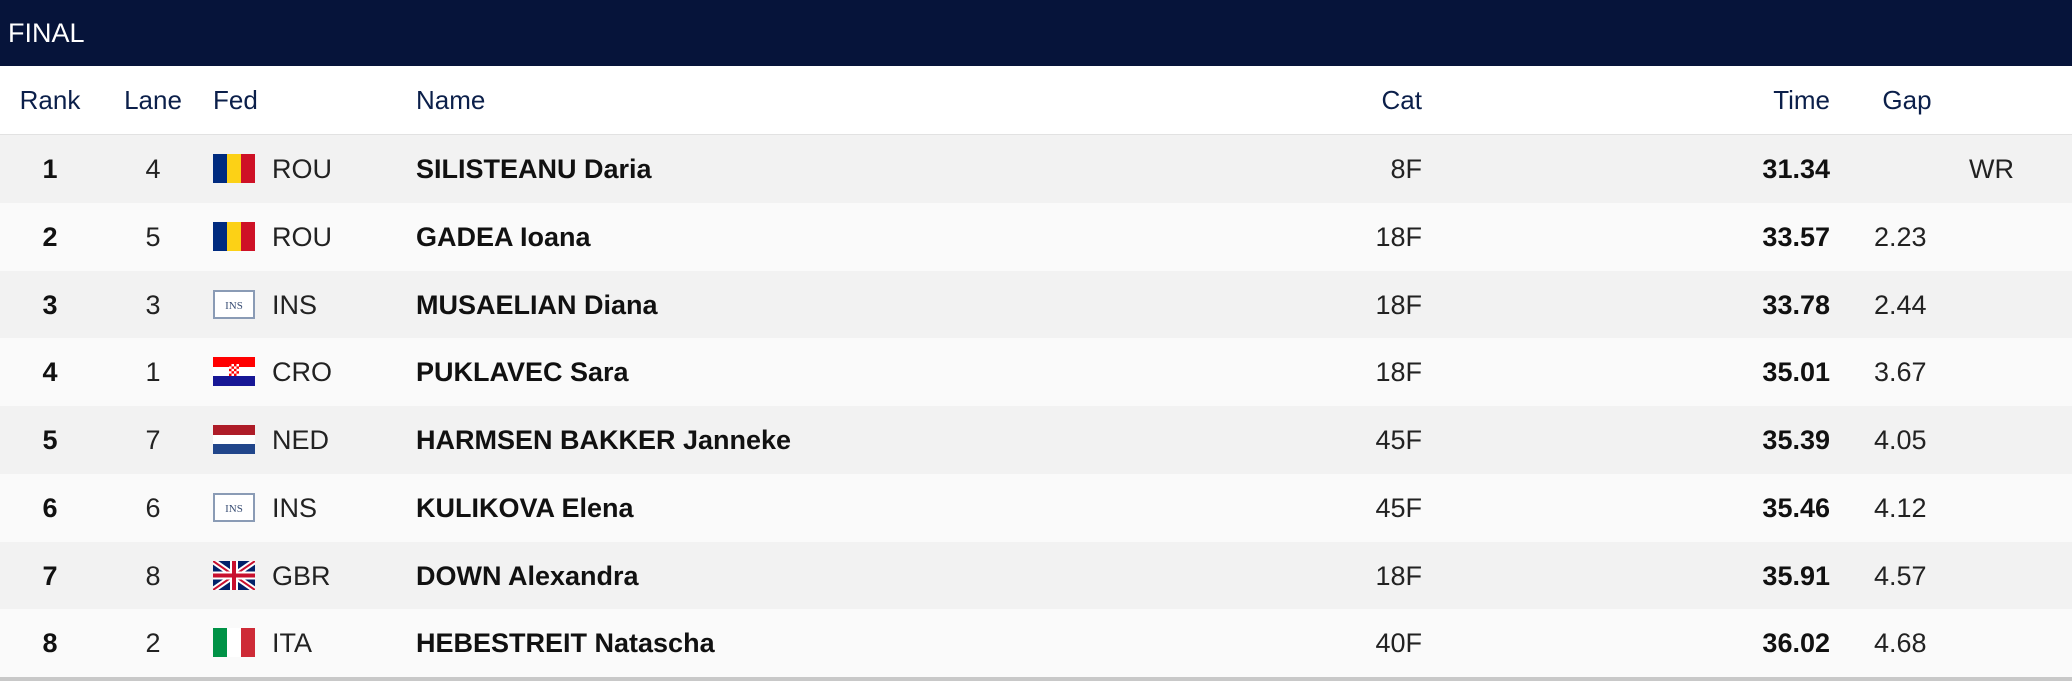 This screenshot has height=682, width=2072. I want to click on result-row: 6 6 INS INS KULIKOVA Elena 45F 35.46 4.12, so click(1036, 507).